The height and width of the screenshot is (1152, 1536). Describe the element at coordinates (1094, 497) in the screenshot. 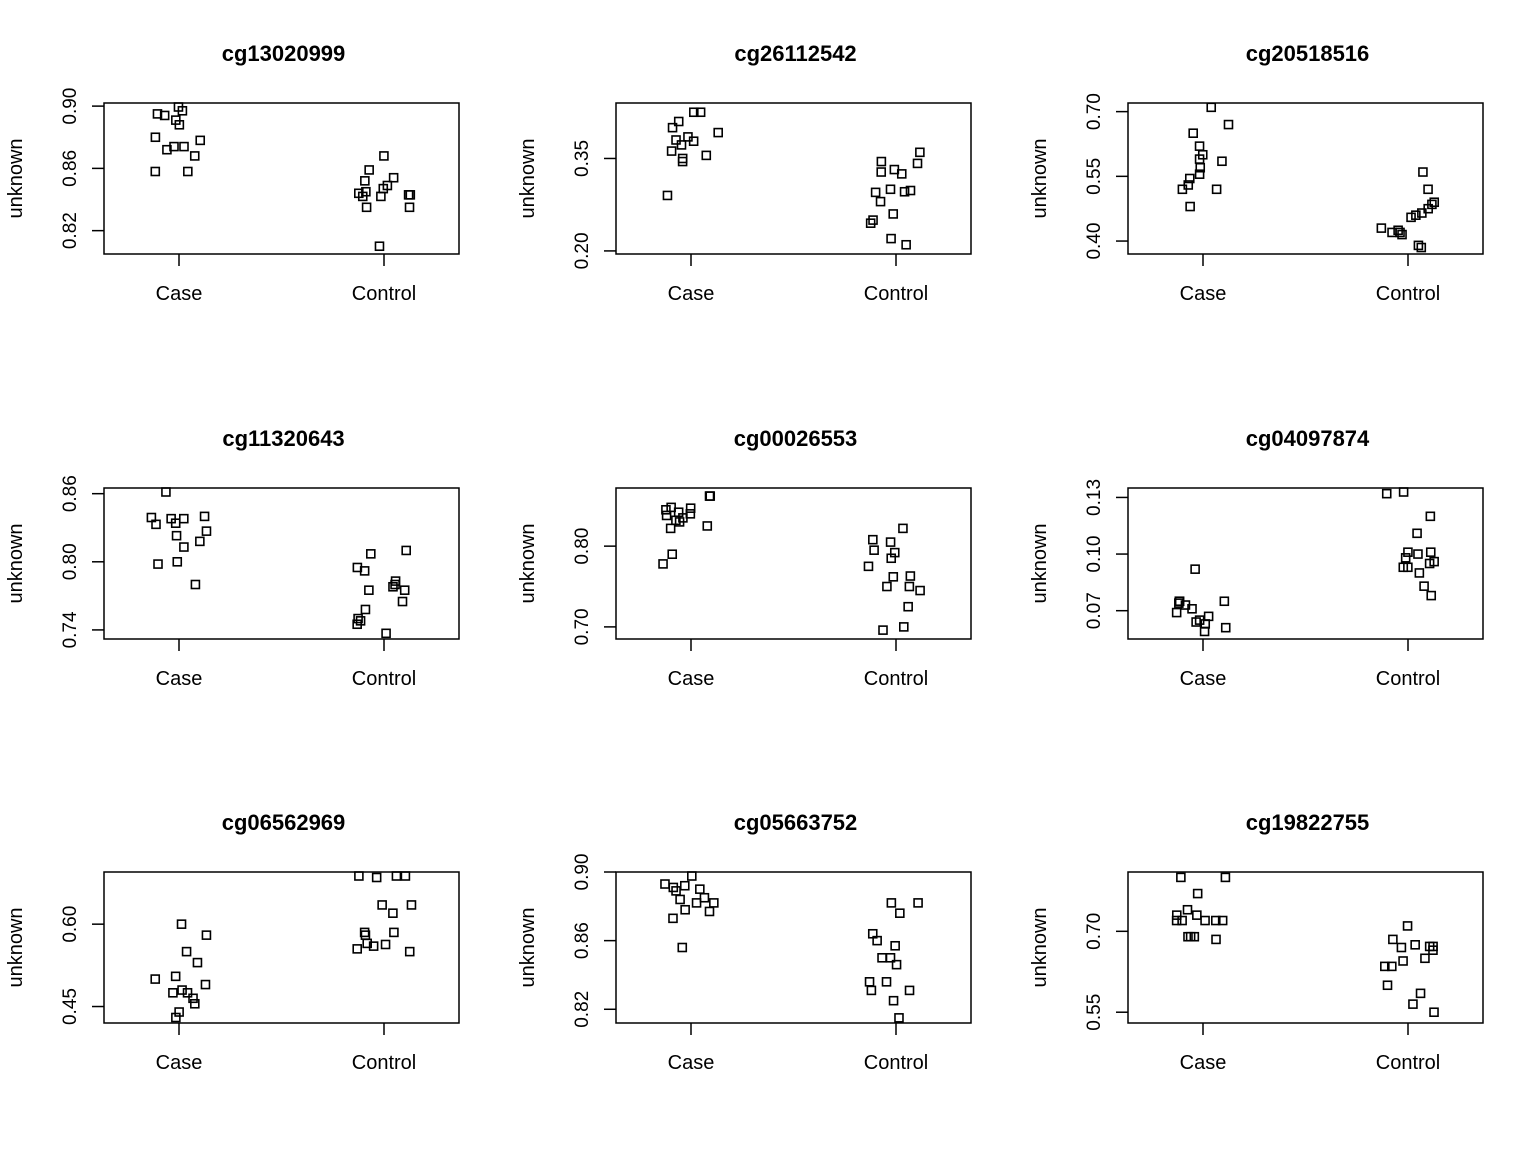

I see `y-tick-label: 0.13` at that location.